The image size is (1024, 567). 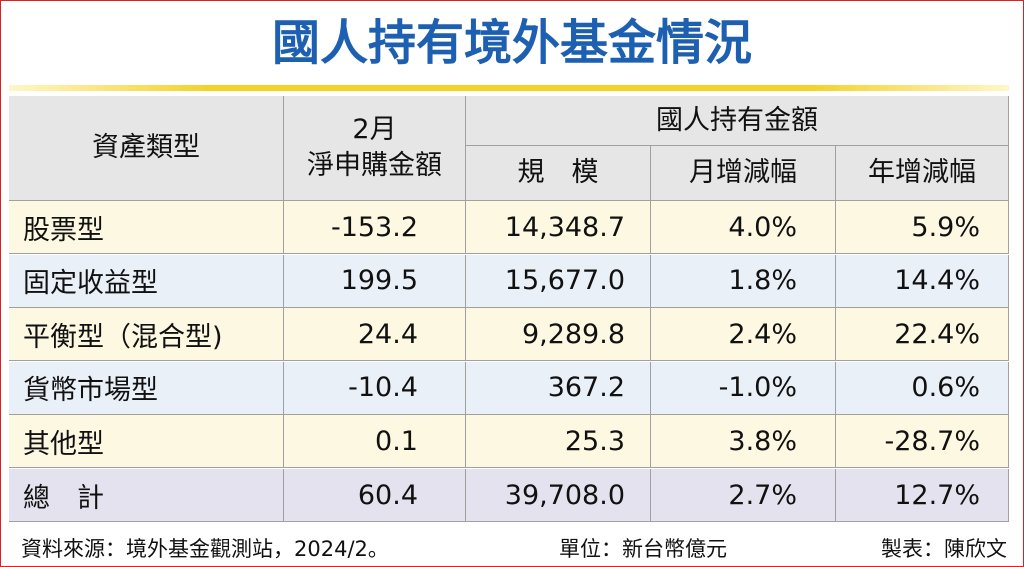 I want to click on subheader-cell: 規 模, so click(x=558, y=173).